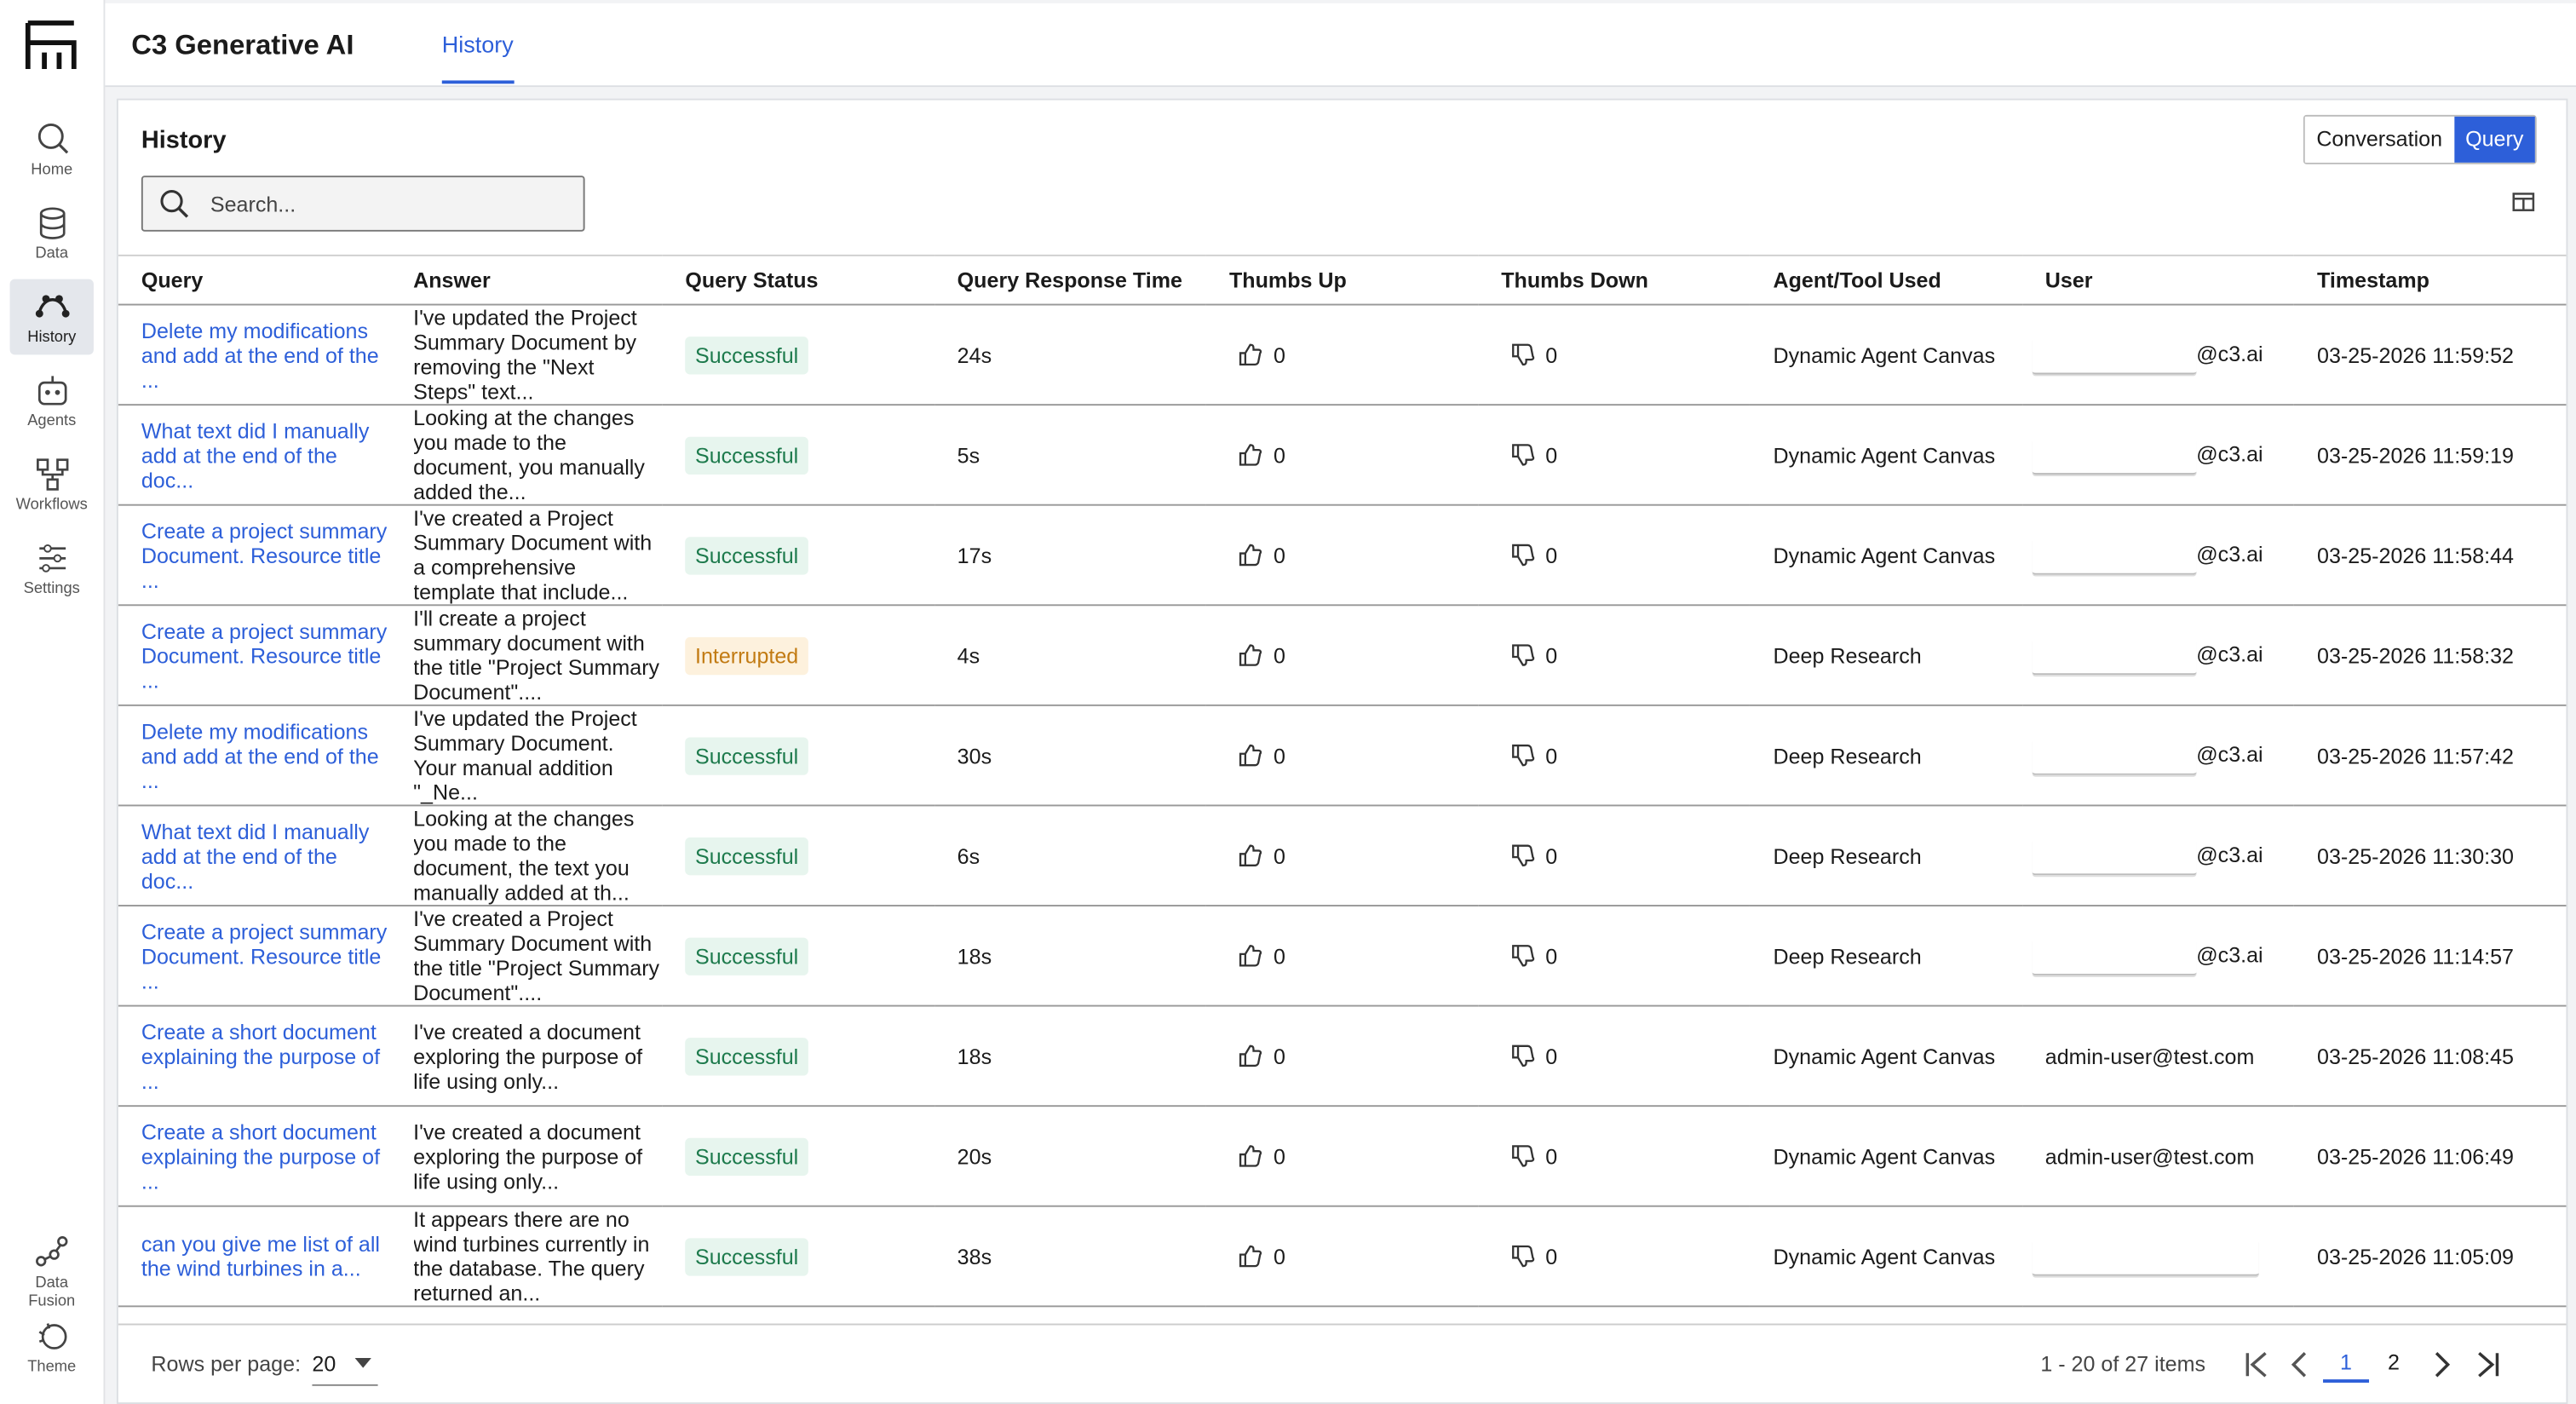  Describe the element at coordinates (52, 1267) in the screenshot. I see `nav-item: Data Fusion` at that location.